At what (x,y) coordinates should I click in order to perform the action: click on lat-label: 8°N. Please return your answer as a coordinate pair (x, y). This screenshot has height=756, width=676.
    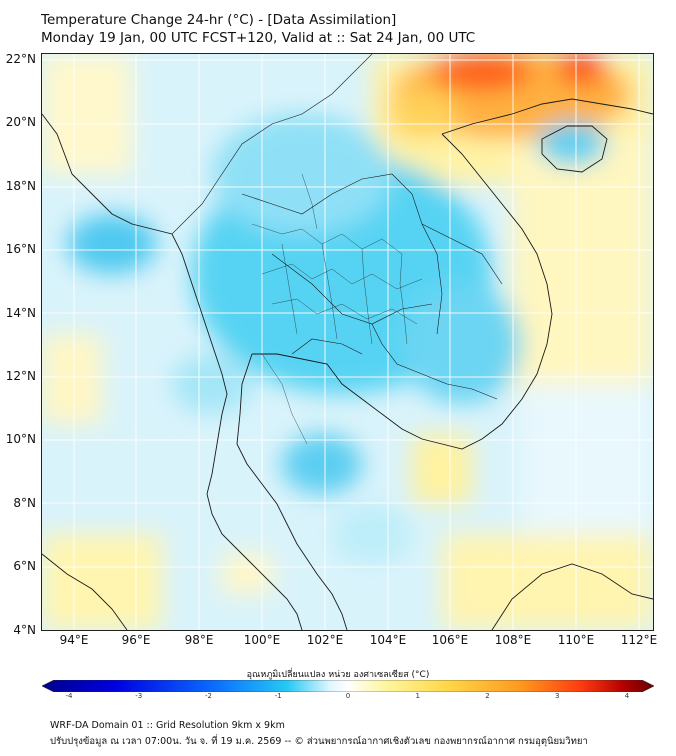
    Looking at the image, I should click on (24, 503).